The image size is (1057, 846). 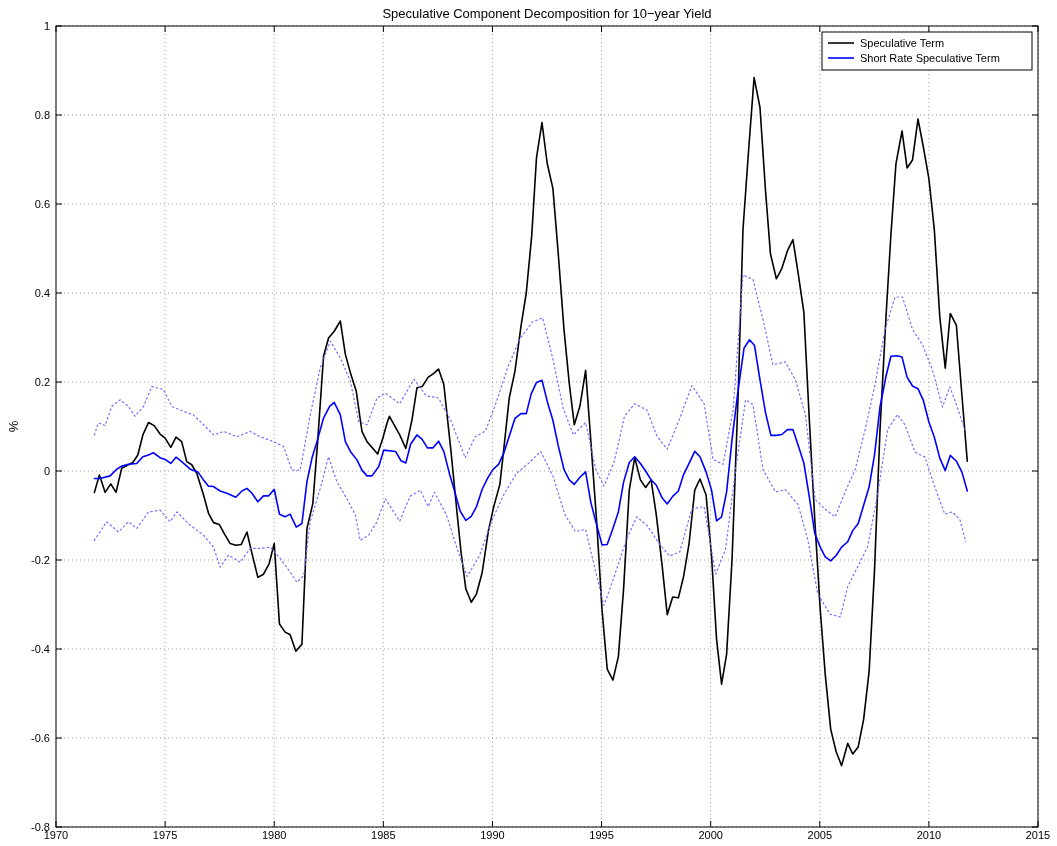 I want to click on x-tick-label: 2010, so click(x=929, y=835).